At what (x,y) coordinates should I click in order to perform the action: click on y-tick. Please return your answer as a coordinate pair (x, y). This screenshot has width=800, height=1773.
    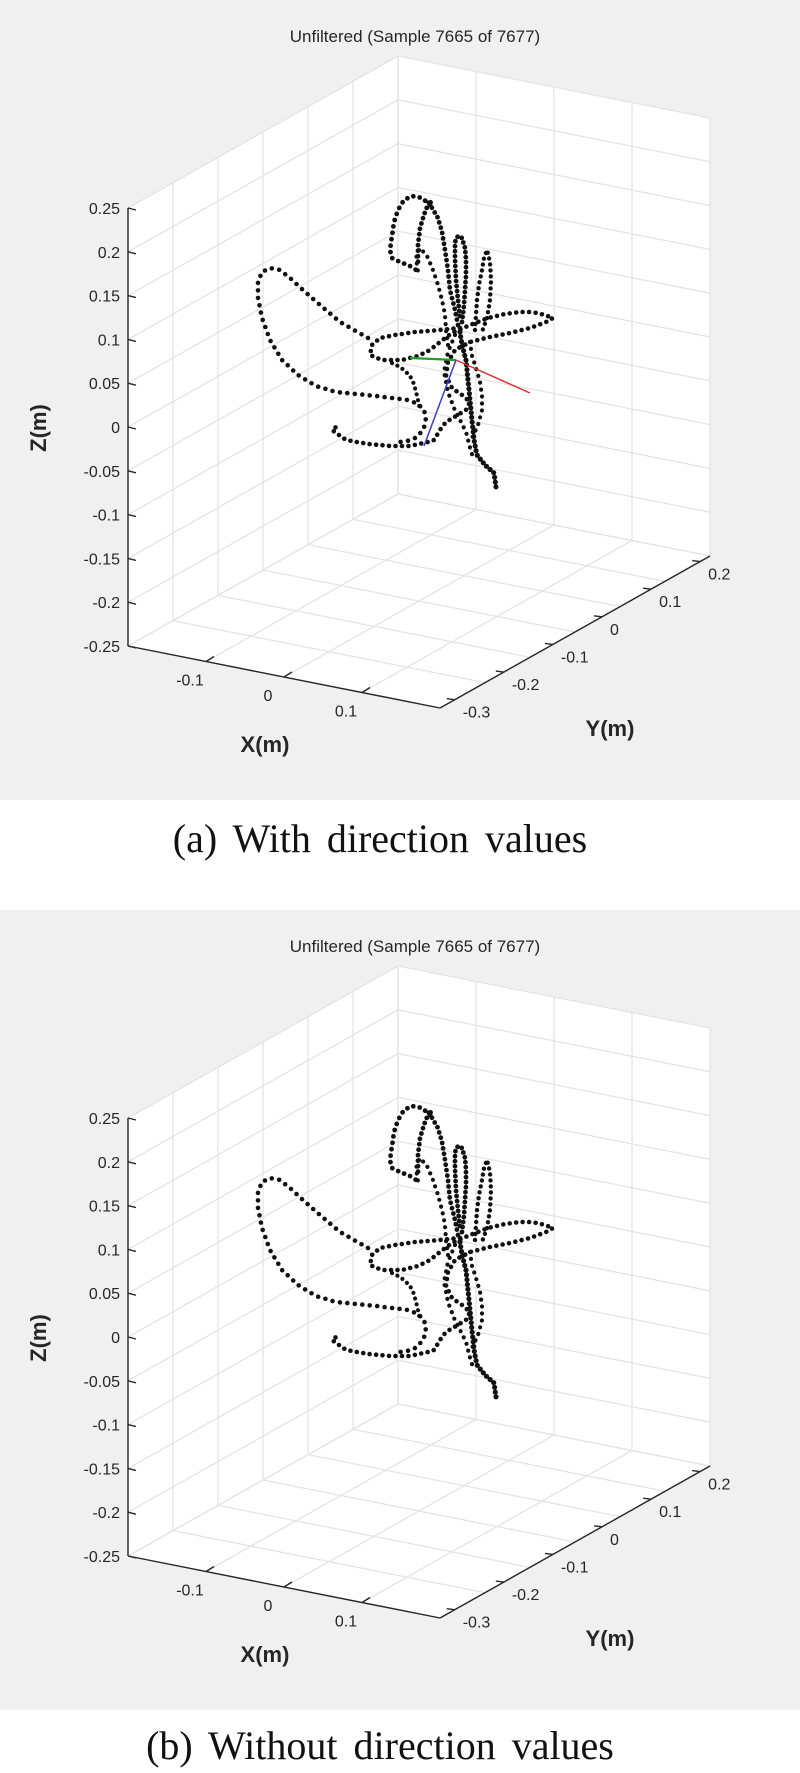
    Looking at the image, I should click on (647, 1498).